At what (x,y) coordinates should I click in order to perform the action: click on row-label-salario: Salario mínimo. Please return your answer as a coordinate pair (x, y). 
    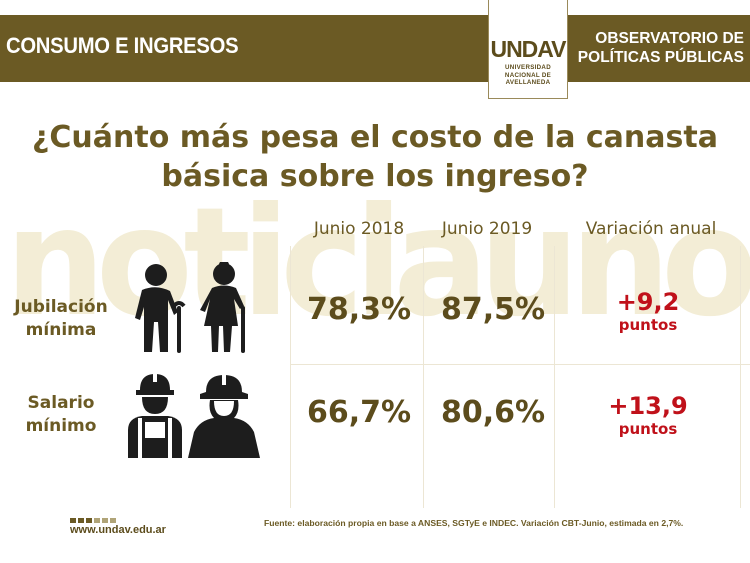
    Looking at the image, I should click on (61, 415).